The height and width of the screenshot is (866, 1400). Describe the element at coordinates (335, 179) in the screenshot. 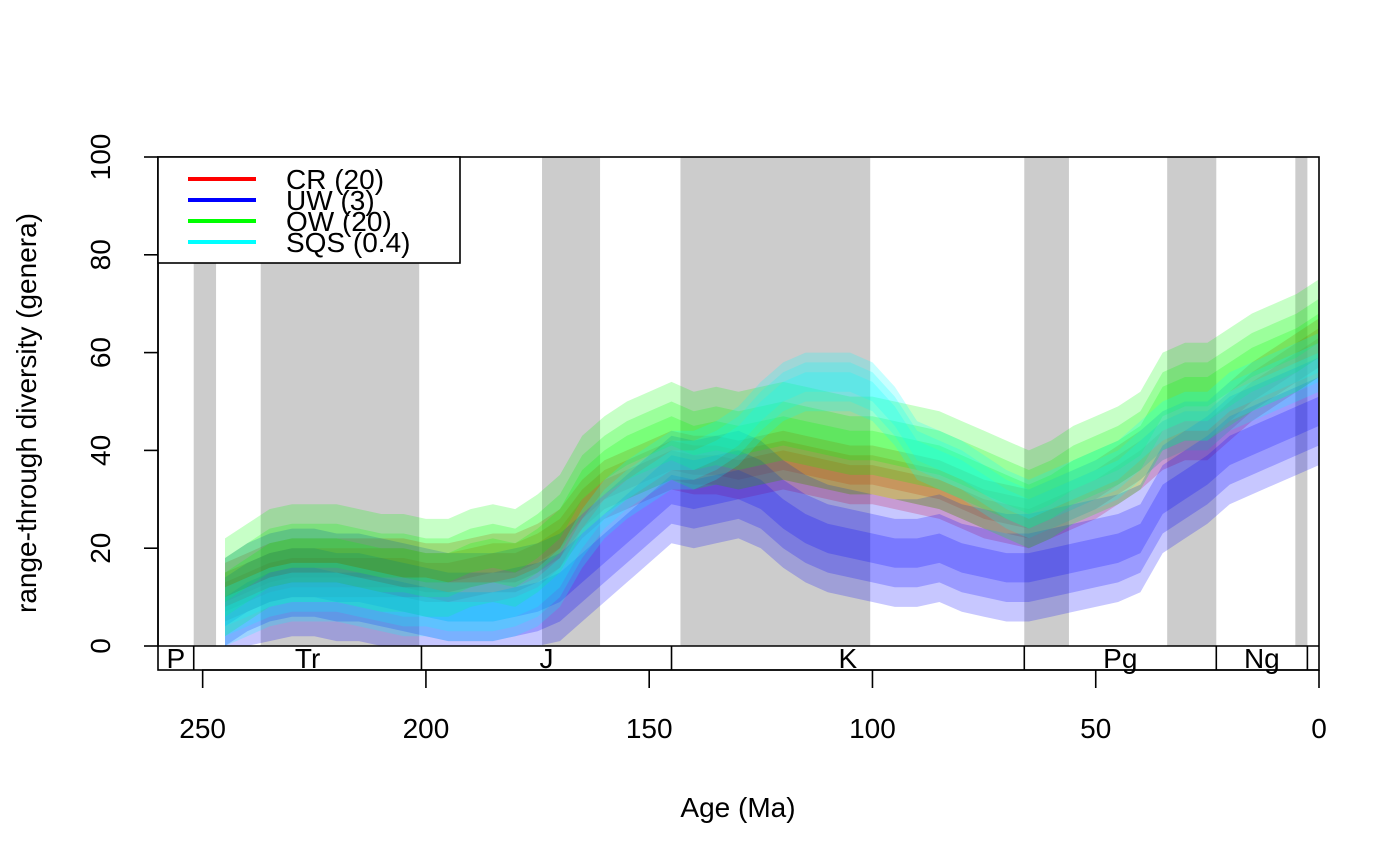

I see `legend-label-0: CR (20)` at that location.